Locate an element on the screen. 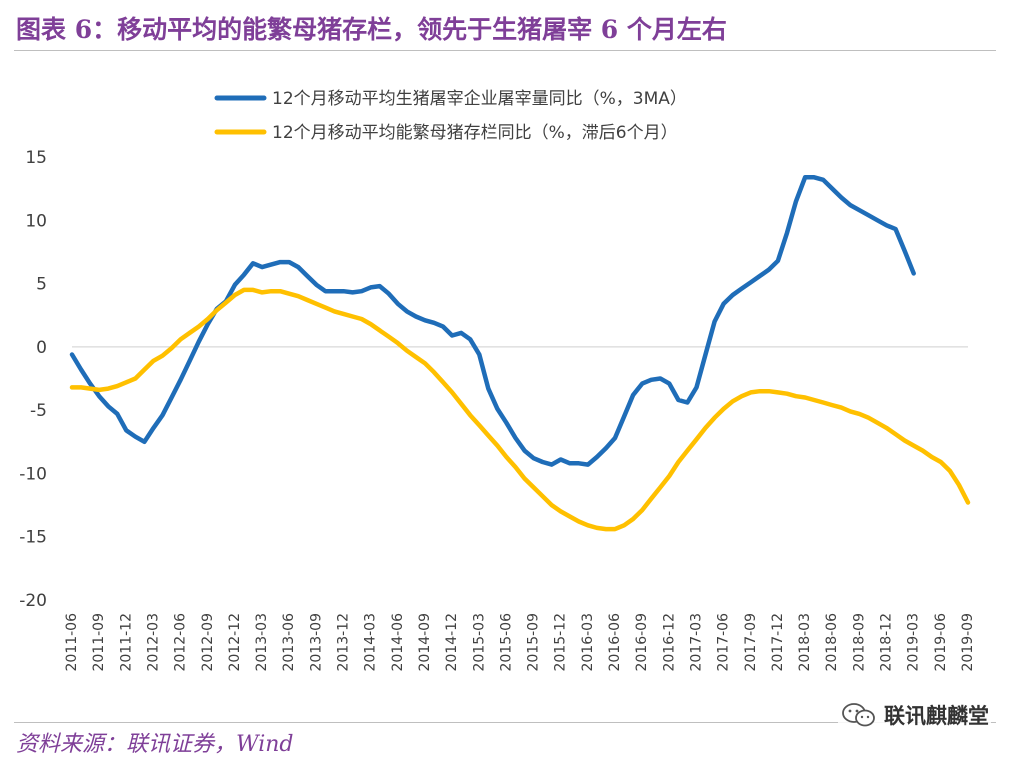 This screenshot has width=1025, height=760. x-tick-label: 2014-03 is located at coordinates (371, 642).